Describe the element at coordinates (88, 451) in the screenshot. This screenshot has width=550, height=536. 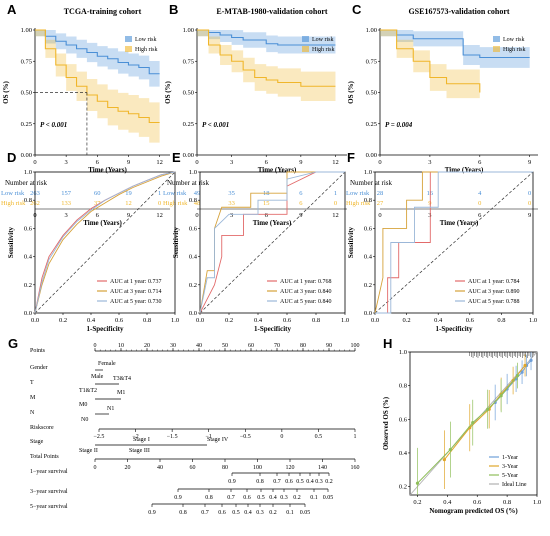
I see `stage-label: Stage II` at that location.